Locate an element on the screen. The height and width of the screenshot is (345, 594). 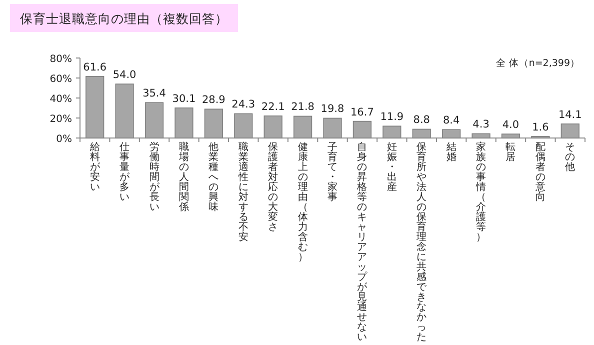
y-tick-label: 60% is located at coordinates (61, 79).